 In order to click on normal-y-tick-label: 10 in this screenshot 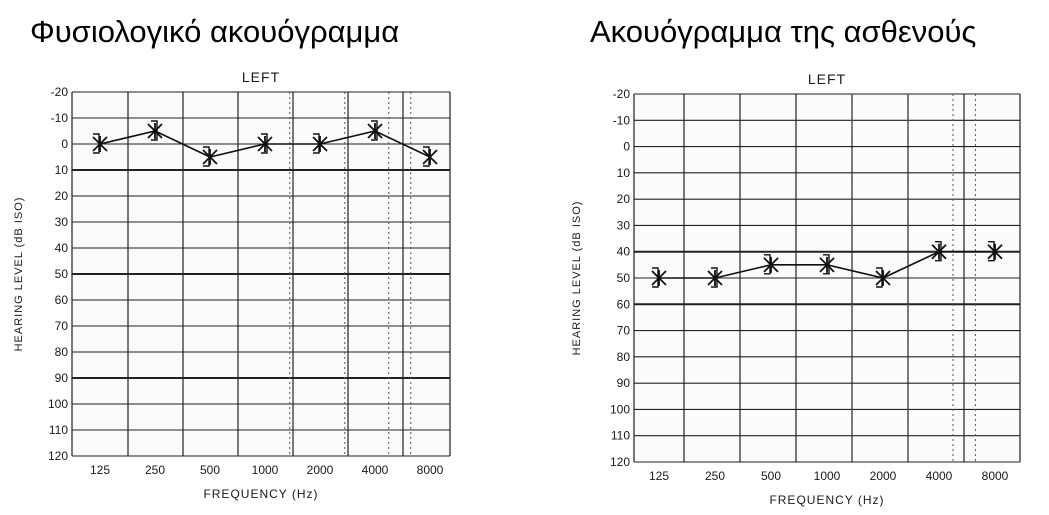, I will do `click(62, 170)`.